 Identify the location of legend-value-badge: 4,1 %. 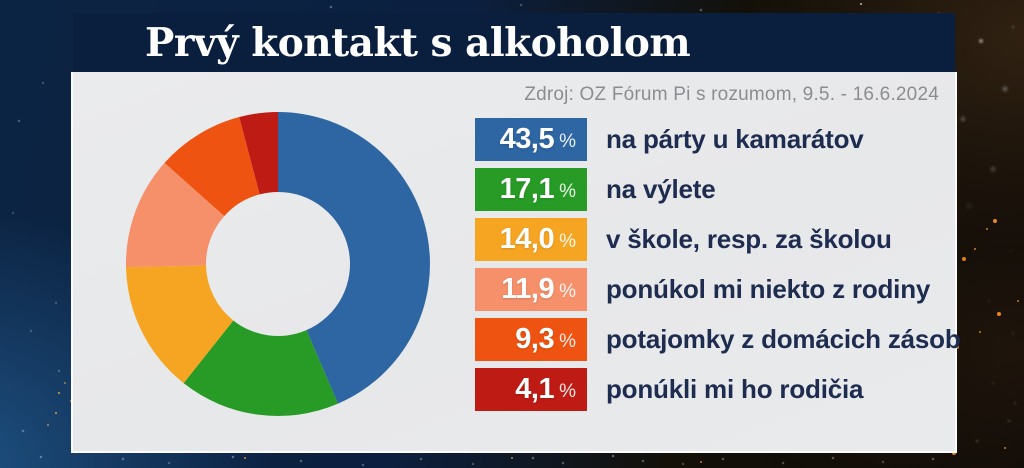
(531, 389).